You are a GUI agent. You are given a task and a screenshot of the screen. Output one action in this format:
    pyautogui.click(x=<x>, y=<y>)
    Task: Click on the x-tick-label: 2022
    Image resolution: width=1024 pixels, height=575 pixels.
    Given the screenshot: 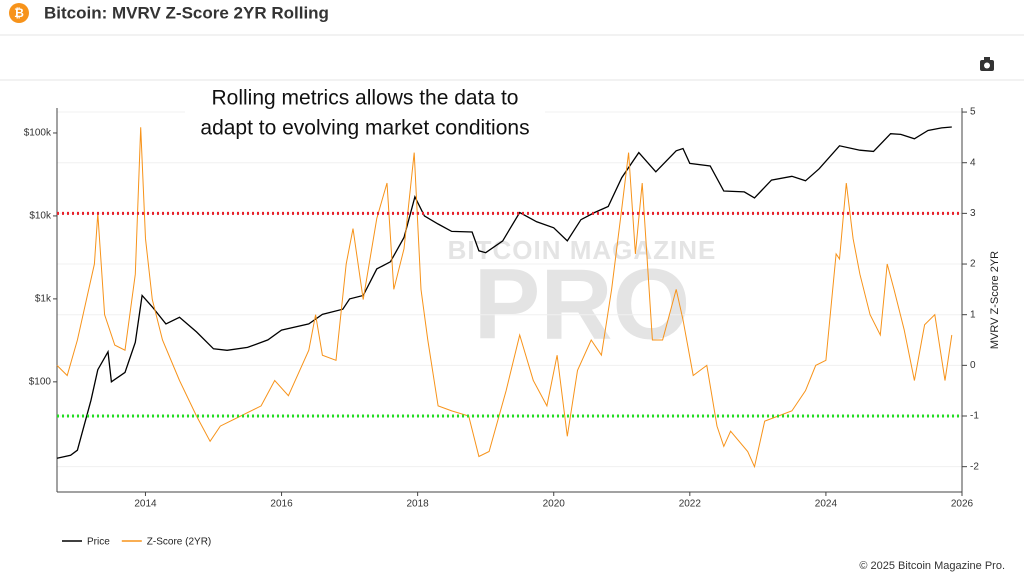 What is the action you would take?
    pyautogui.click(x=690, y=504)
    